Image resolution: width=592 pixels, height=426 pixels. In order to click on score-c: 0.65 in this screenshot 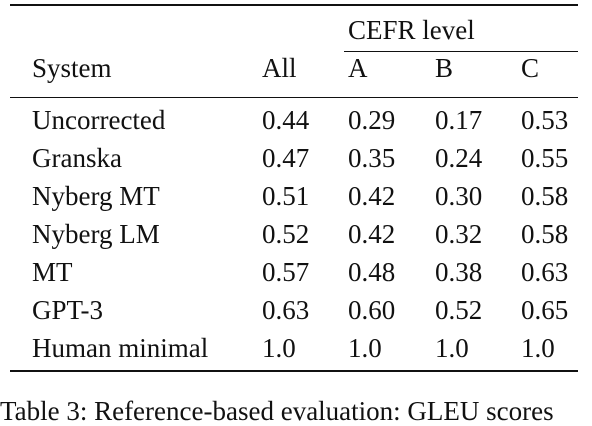, I will do `click(545, 310)`.